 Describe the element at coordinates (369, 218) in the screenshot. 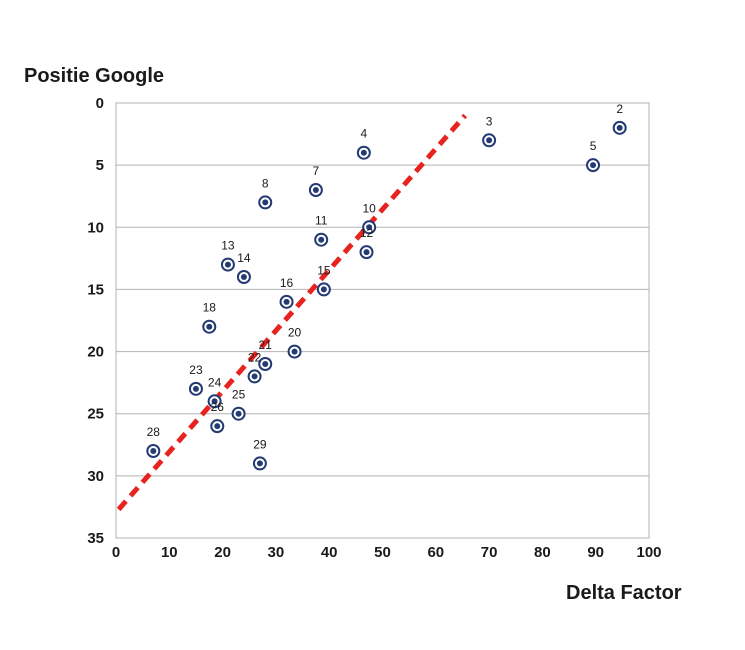

I see `data-point: 10` at that location.